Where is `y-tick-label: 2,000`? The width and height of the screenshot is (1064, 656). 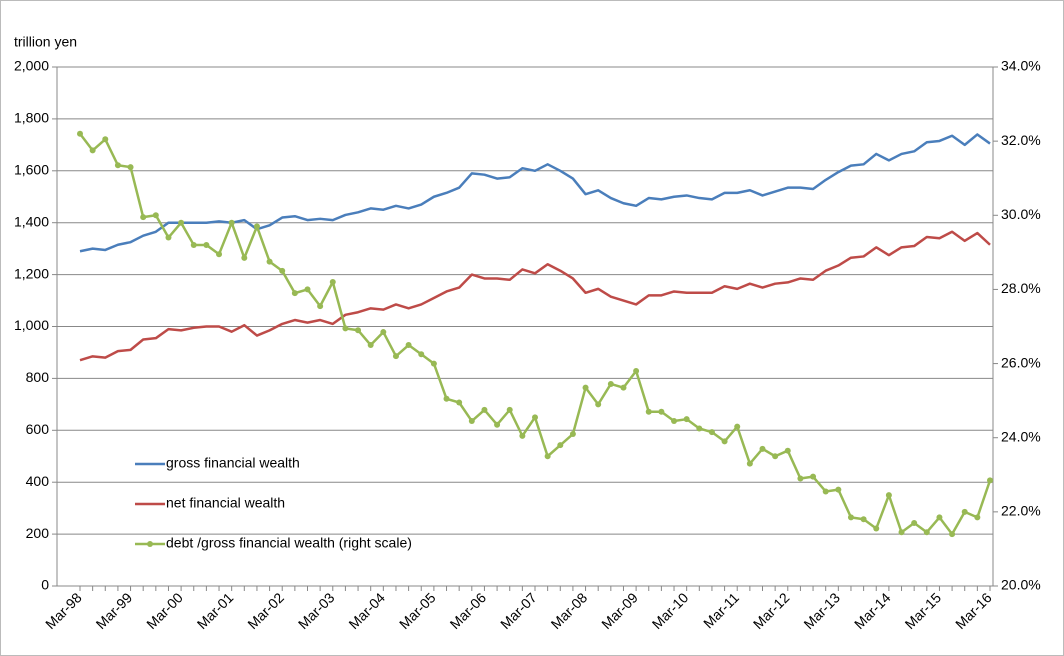
y-tick-label: 2,000 is located at coordinates (31, 66).